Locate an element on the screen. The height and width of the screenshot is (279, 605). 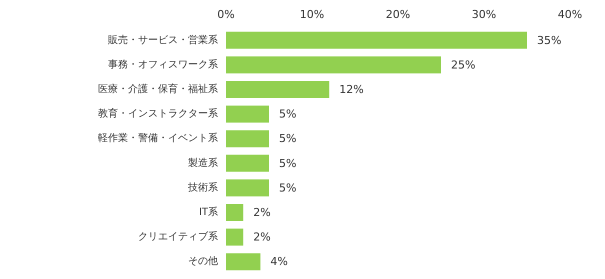
y-tick-label: IT系 is located at coordinates (208, 212).